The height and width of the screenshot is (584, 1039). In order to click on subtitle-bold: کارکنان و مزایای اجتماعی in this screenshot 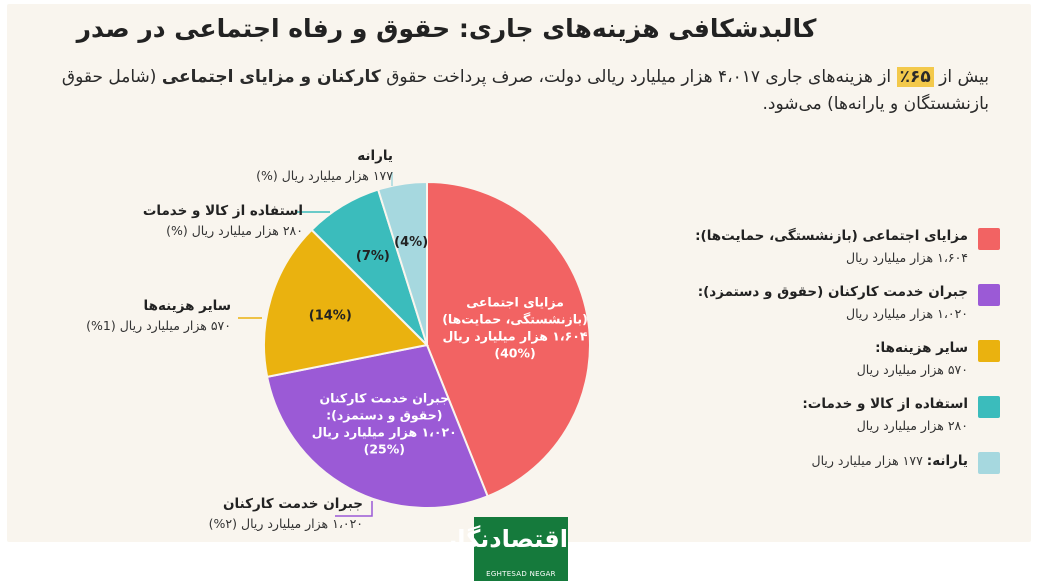, I will do `click(271, 77)`.